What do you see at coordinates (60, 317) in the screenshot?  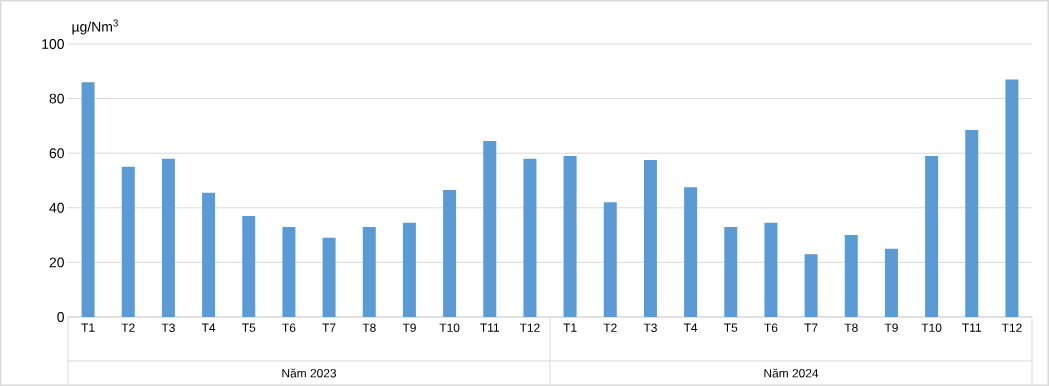 I see `y-tick-label: 0` at bounding box center [60, 317].